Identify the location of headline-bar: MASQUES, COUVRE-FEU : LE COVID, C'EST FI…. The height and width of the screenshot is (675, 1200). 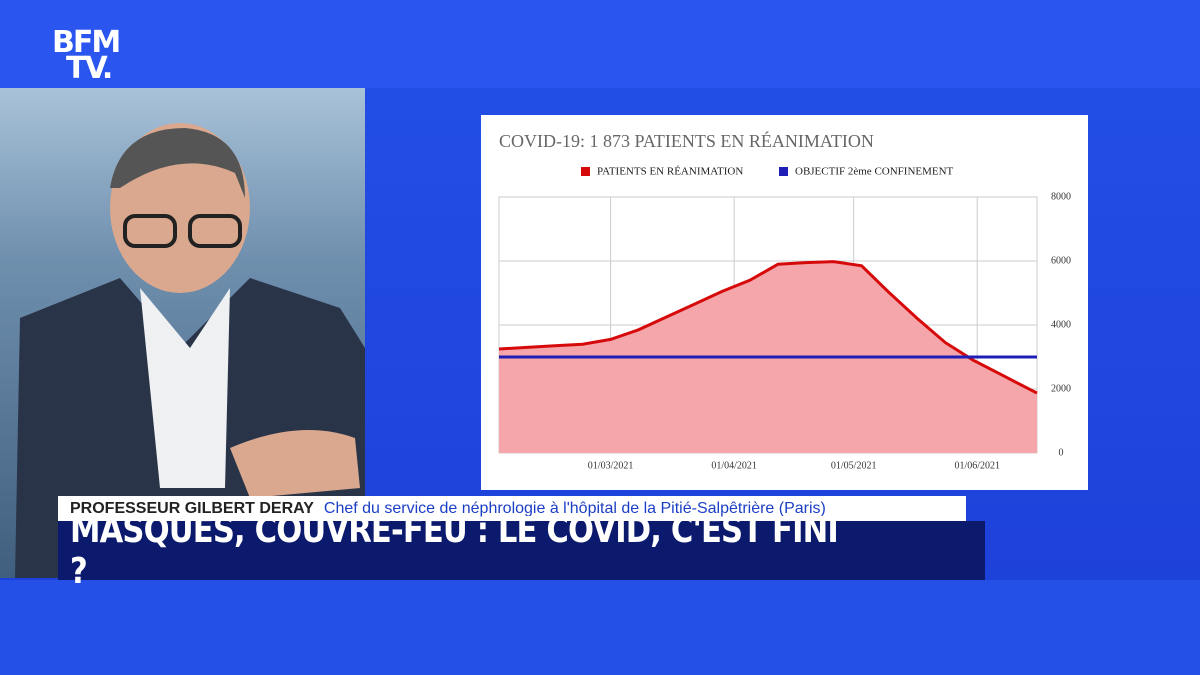
(521, 551).